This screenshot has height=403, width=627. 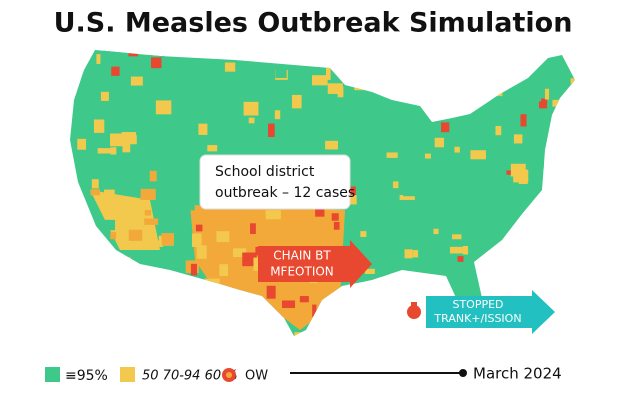 What do you see at coordinates (277, 182) in the screenshot?
I see `callout: School district outbreak – 12 cases` at bounding box center [277, 182].